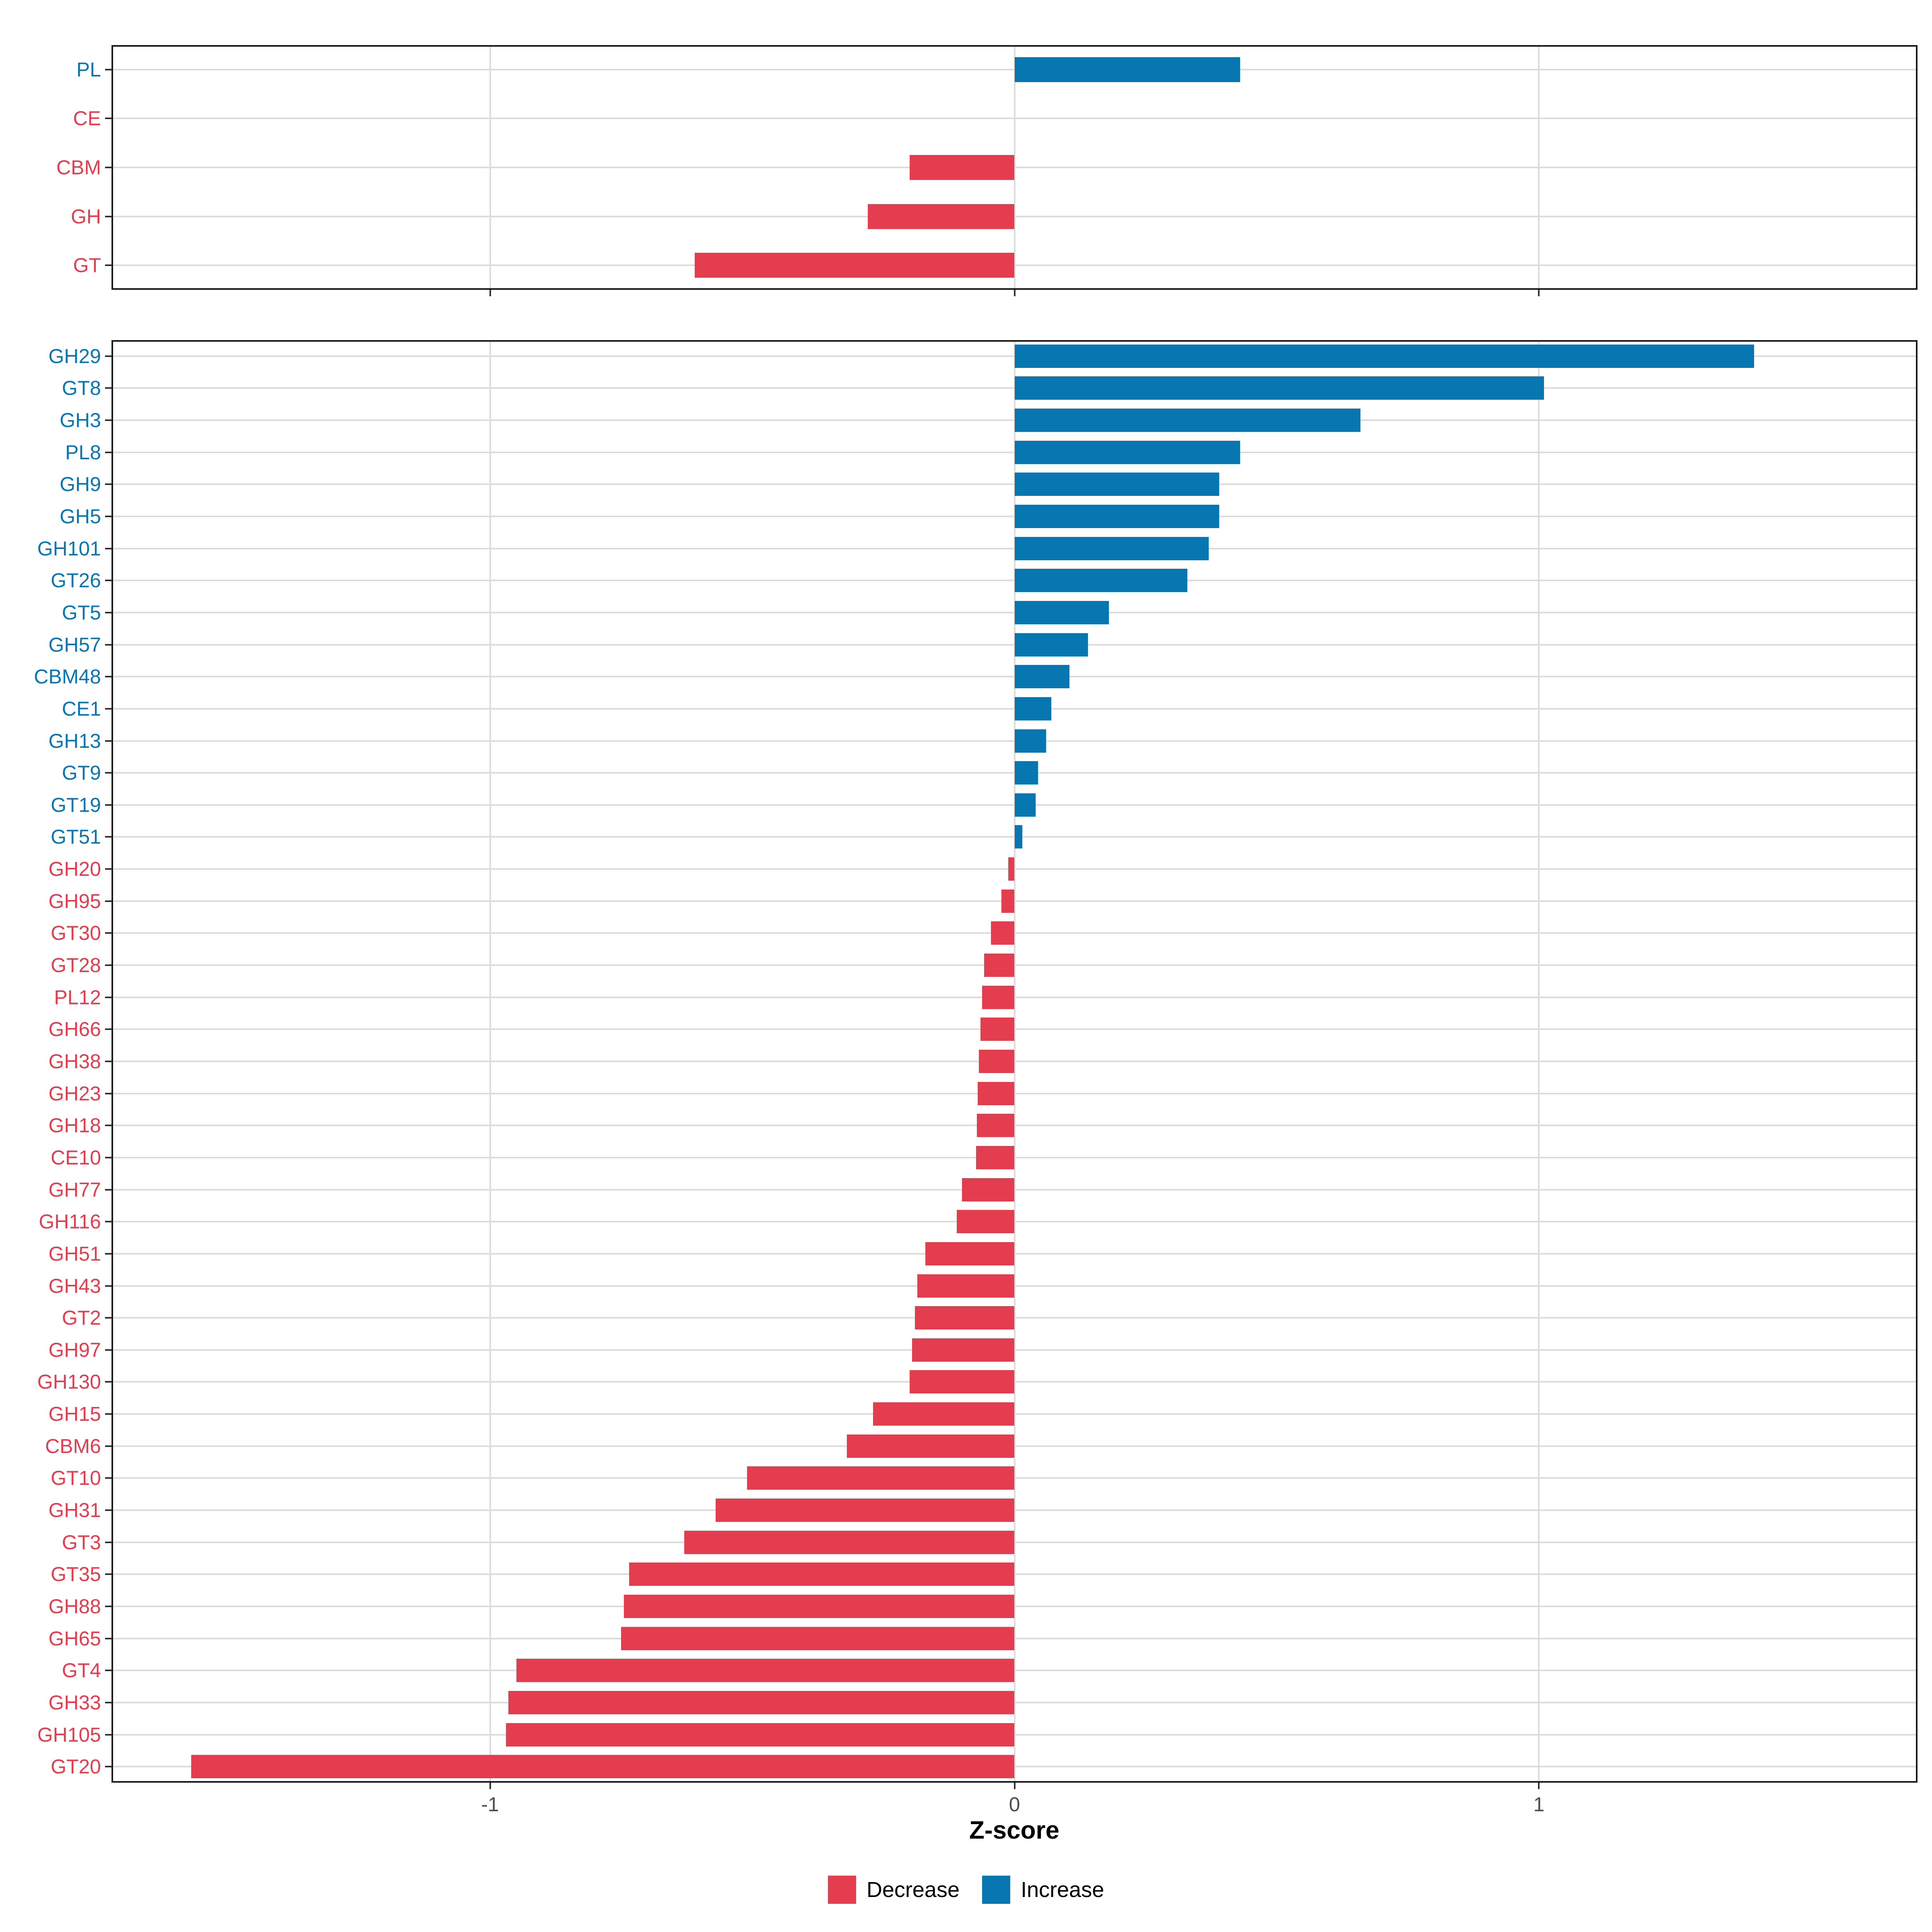 The width and height of the screenshot is (1932, 1932). Describe the element at coordinates (1014, 1830) in the screenshot. I see `x-axis-title: Z-score` at that location.